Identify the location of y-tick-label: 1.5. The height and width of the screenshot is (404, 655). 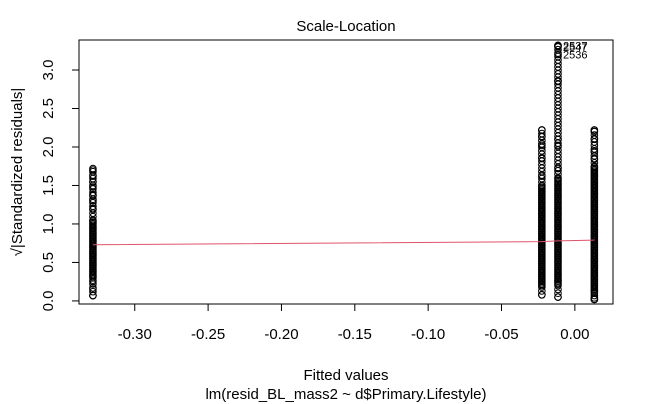
(48, 185).